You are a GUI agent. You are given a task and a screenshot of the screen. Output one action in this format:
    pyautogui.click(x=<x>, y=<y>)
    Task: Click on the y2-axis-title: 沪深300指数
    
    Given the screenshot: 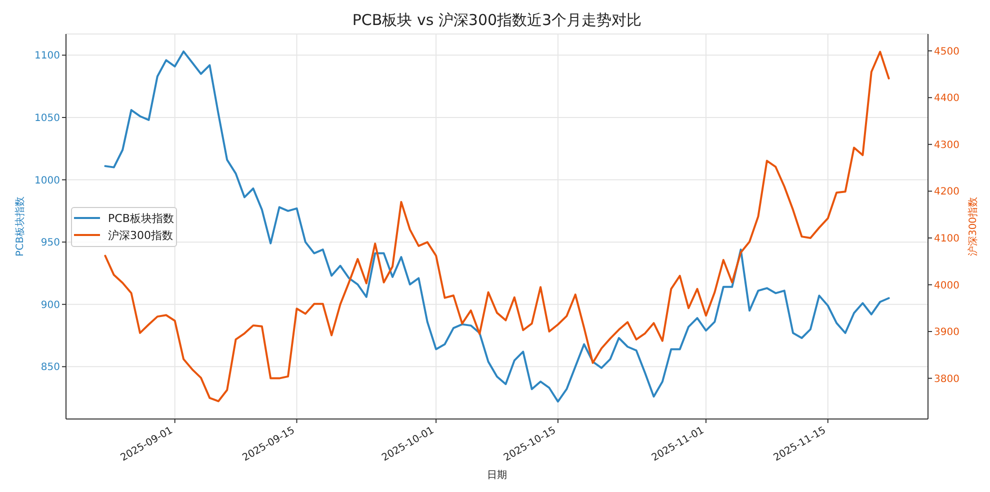 What is the action you would take?
    pyautogui.click(x=972, y=226)
    